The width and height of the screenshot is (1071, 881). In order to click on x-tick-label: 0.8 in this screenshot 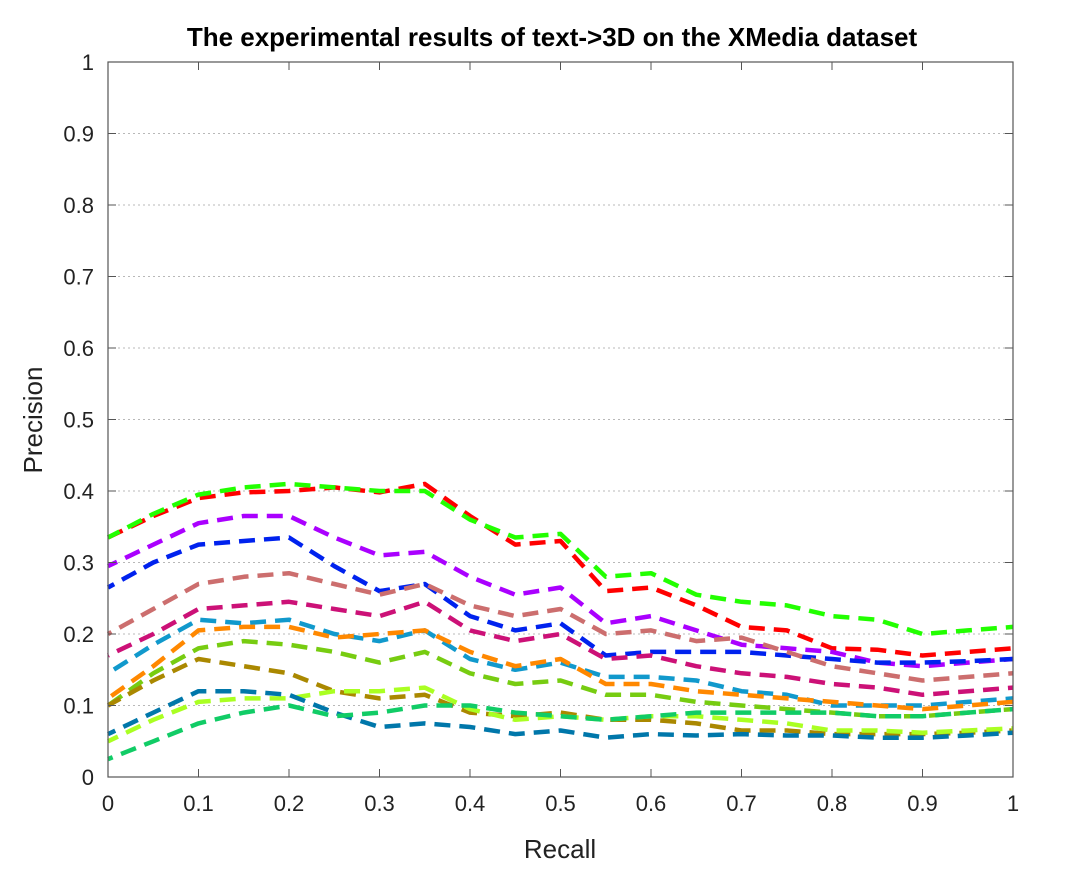, I will do `click(832, 803)`.